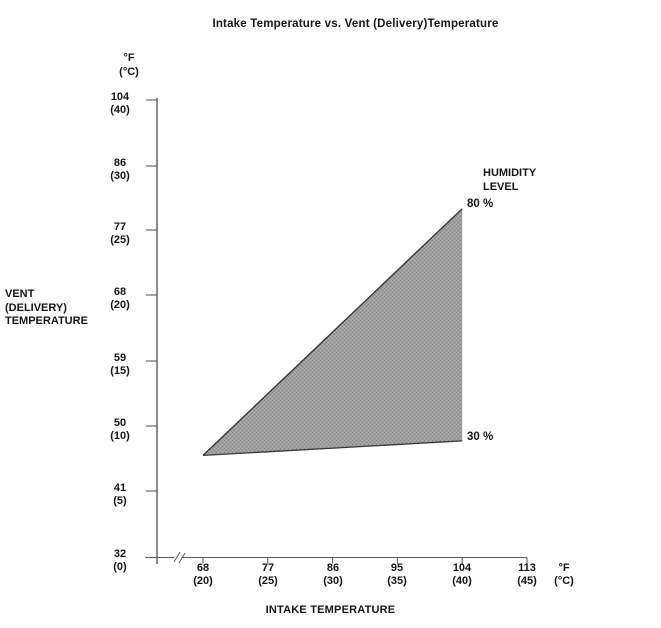 This screenshot has width=661, height=628. What do you see at coordinates (330, 610) in the screenshot?
I see `x-axis-title: INTAKE TEMPERATURE` at bounding box center [330, 610].